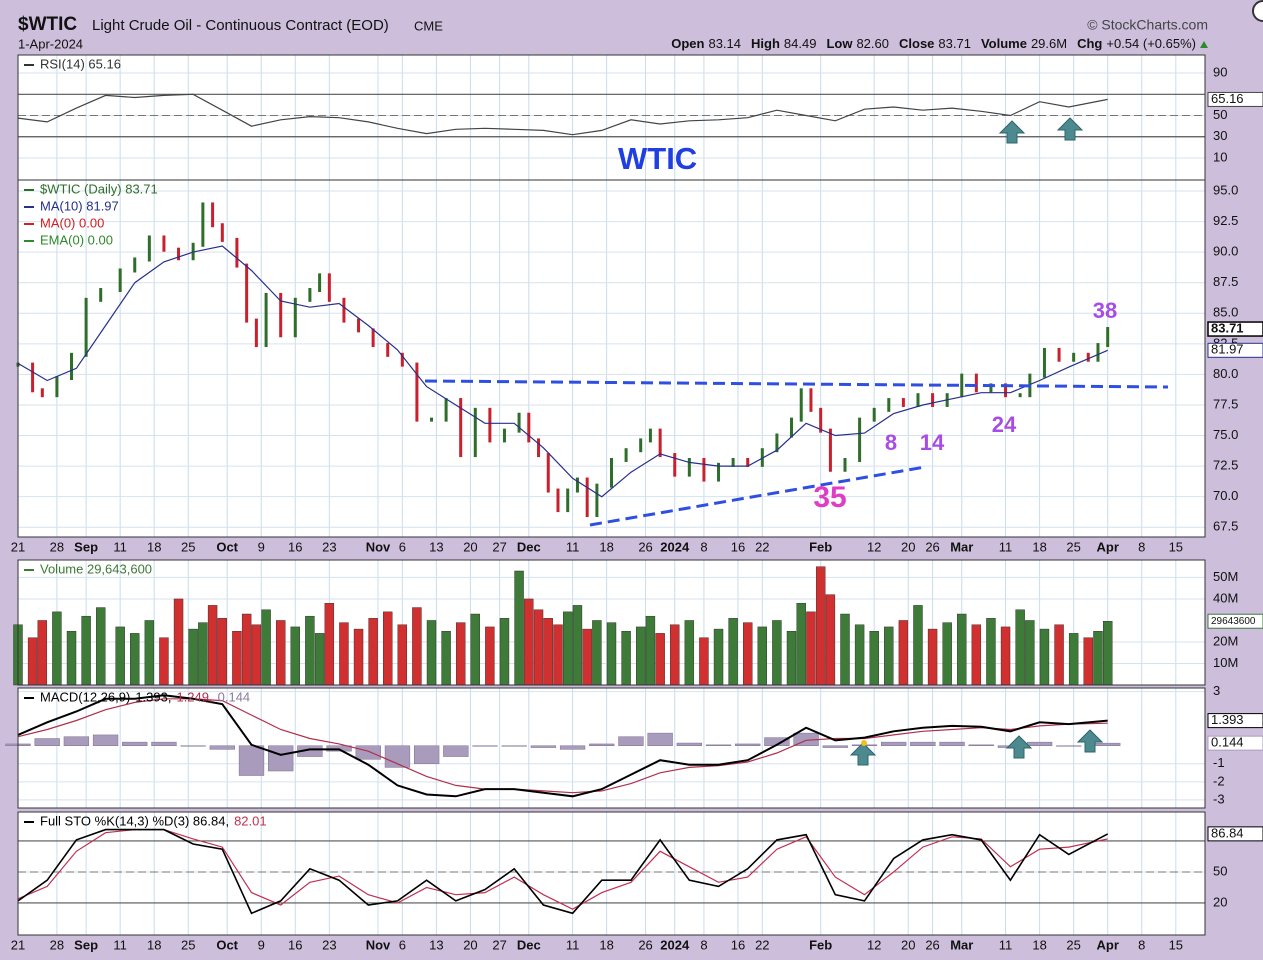 This screenshot has height=960, width=1263. Describe the element at coordinates (1225, 597) in the screenshot. I see `y-tick-label: 40M` at that location.